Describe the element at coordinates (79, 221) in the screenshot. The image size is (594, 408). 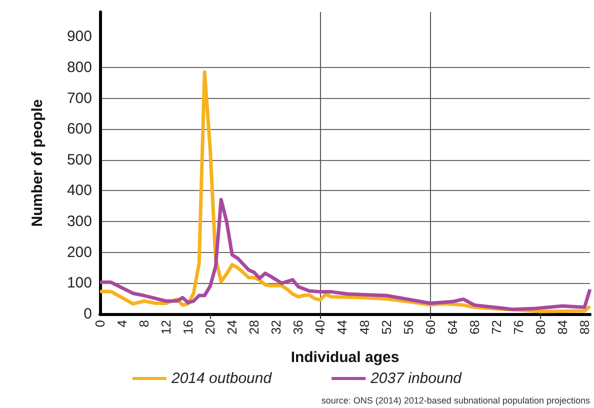
I see `y-tick-label: 300` at that location.